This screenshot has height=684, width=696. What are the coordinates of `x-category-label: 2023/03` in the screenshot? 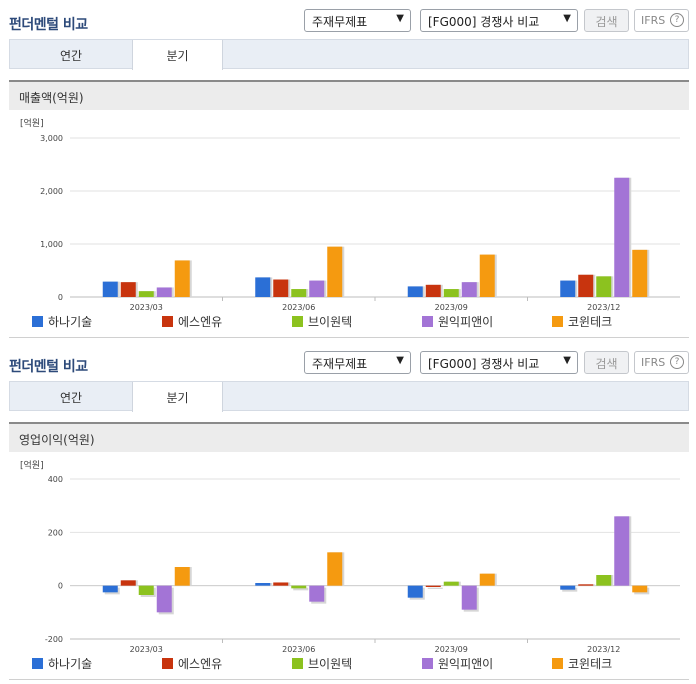 It's located at (146, 649).